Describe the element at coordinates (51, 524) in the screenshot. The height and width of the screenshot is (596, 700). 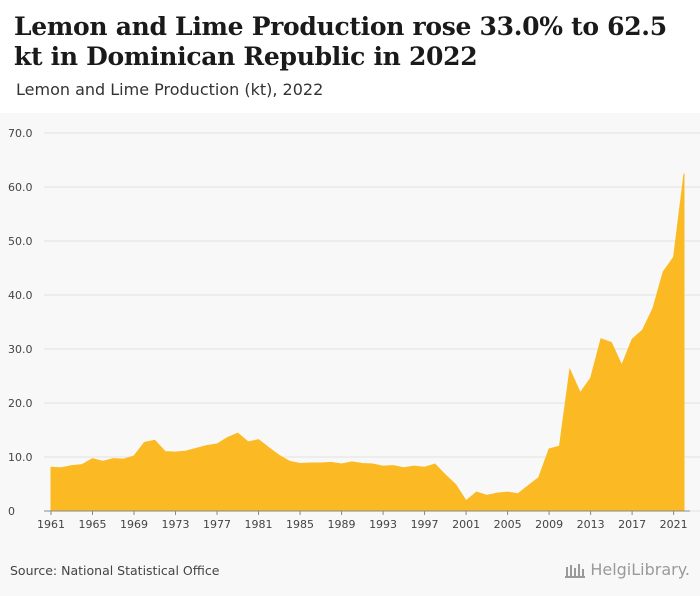
I see `x-tick-label: 1961` at that location.